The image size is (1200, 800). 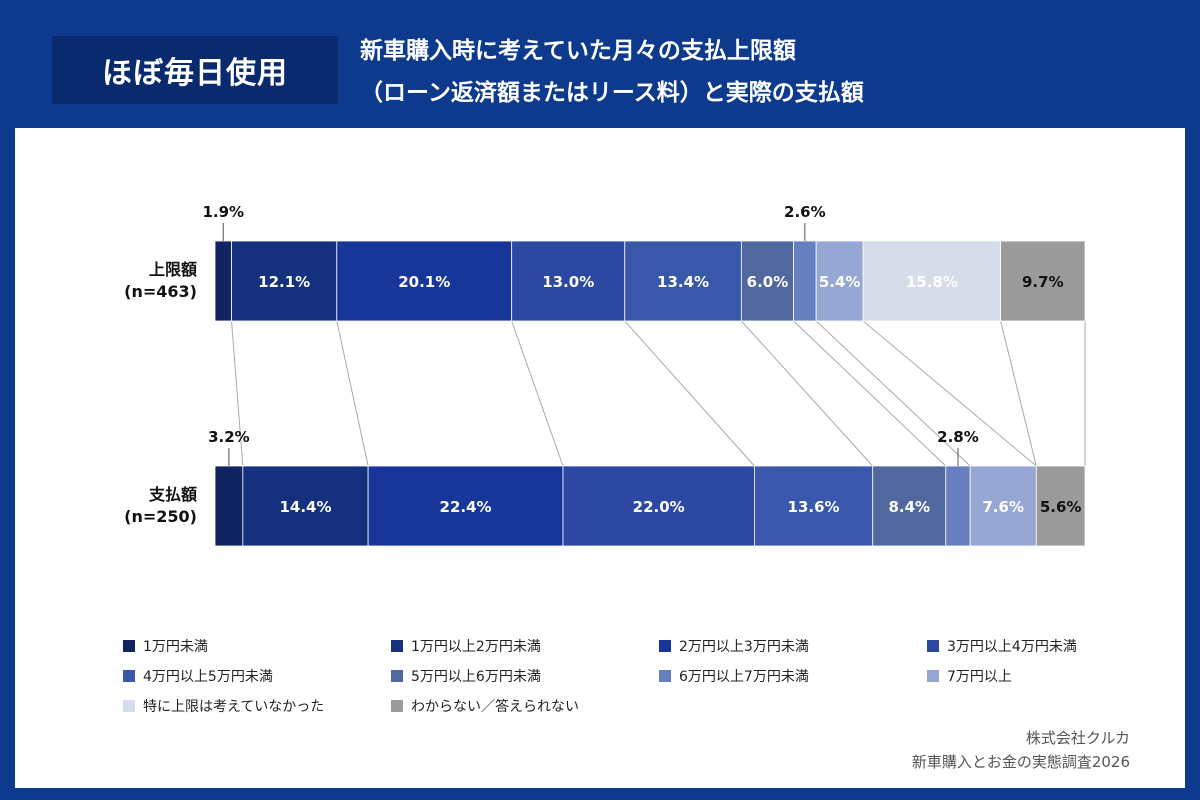 I want to click on category-label: 支払額, so click(x=172, y=494).